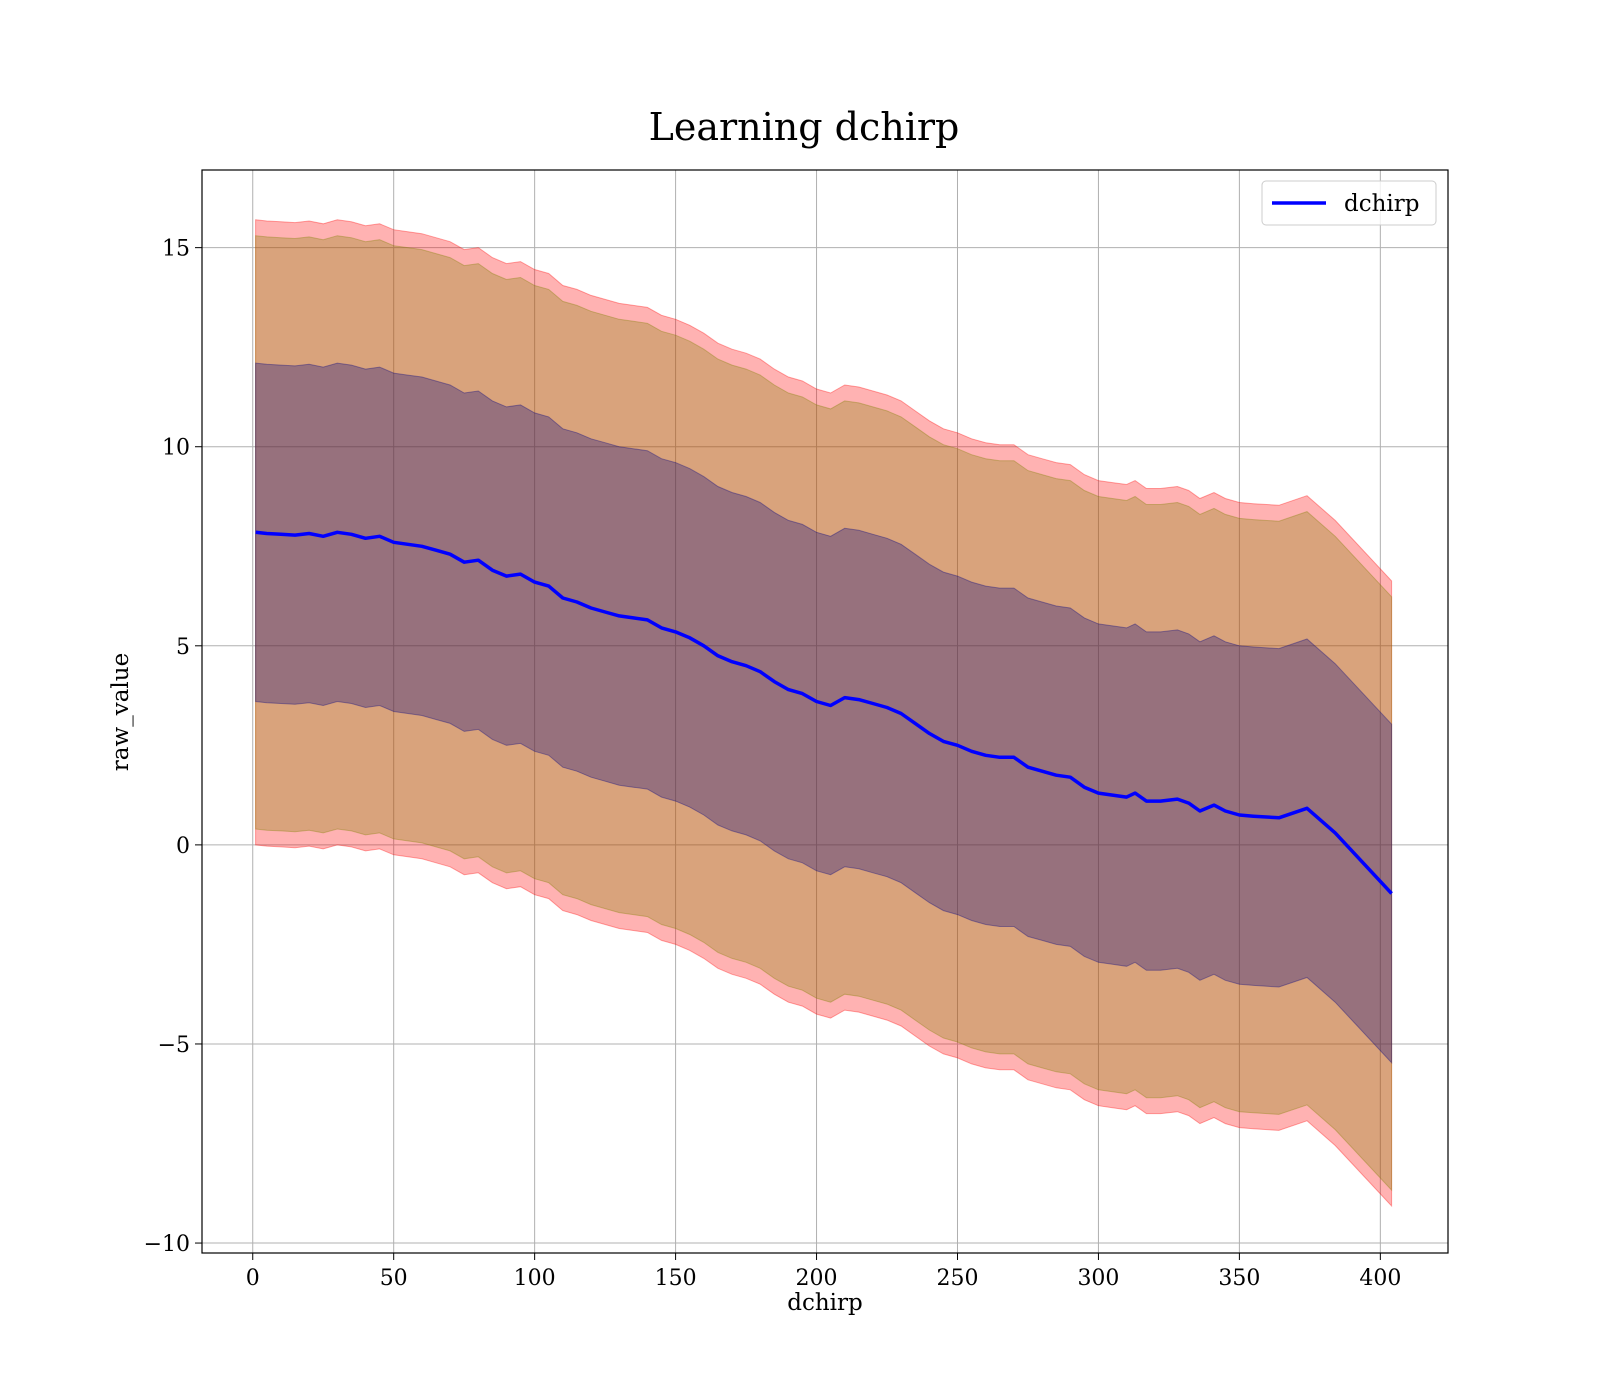 The width and height of the screenshot is (1600, 1400). What do you see at coordinates (825, 1303) in the screenshot?
I see `x-axis-label: dchirp` at bounding box center [825, 1303].